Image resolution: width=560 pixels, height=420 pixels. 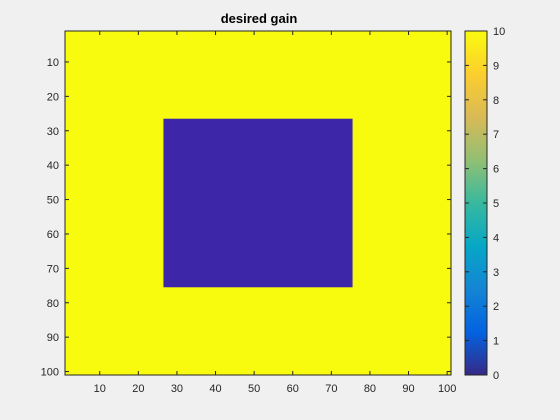 What do you see at coordinates (496, 170) in the screenshot?
I see `colorbar-tick-label: 6` at bounding box center [496, 170].